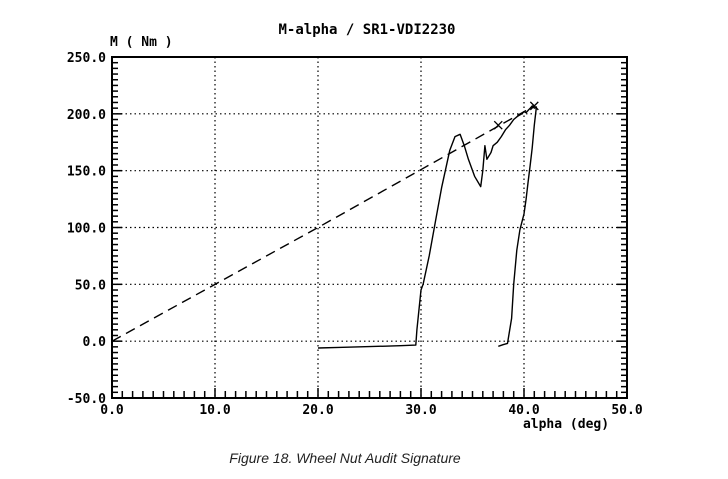 This screenshot has height=479, width=728. What do you see at coordinates (317, 410) in the screenshot?
I see `x-tick-label: 20.0` at bounding box center [317, 410].